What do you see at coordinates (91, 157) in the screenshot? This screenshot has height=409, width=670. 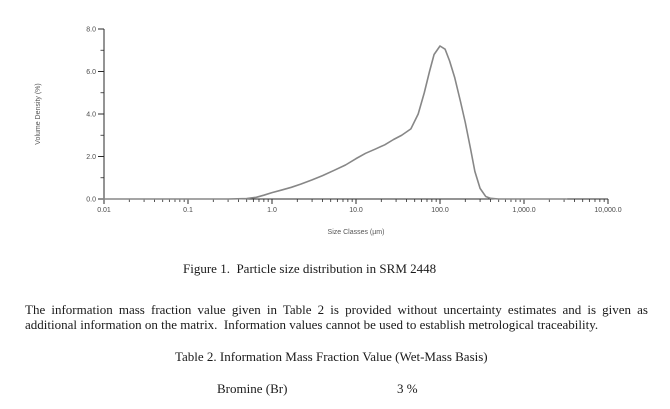 I see `y-tick-label: 2.0` at bounding box center [91, 157].